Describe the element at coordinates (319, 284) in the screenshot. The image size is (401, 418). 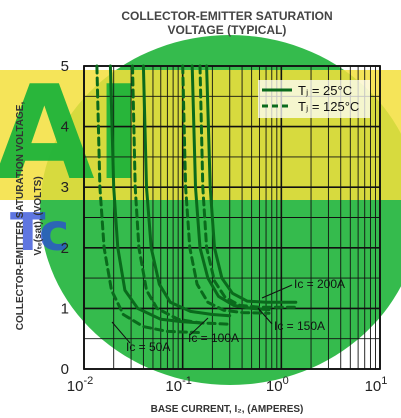
I see `annotation-ic-200a: Iᴄ = 200A` at that location.